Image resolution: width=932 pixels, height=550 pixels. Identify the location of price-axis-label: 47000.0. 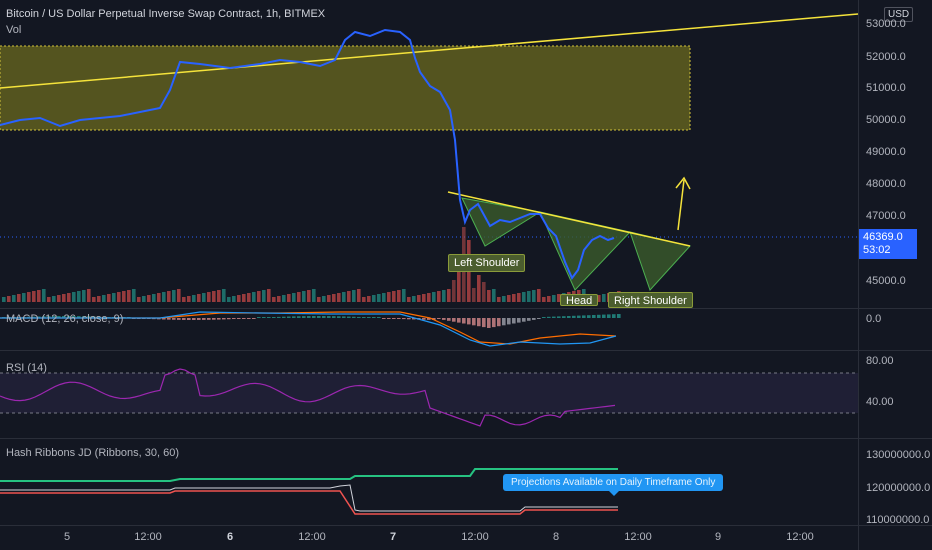
(886, 216).